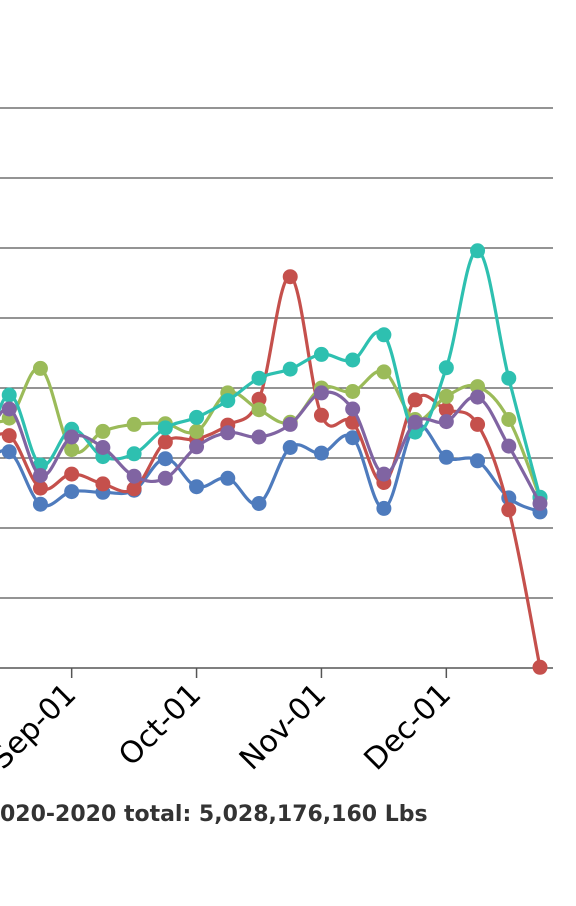 The height and width of the screenshot is (906, 576). Describe the element at coordinates (160, 725) in the screenshot. I see `x-tick-label: Oct-01` at that location.